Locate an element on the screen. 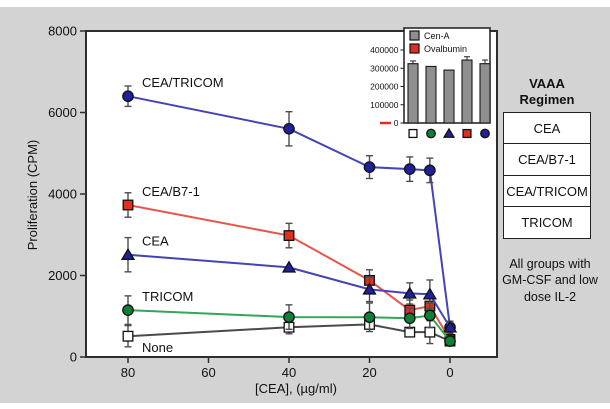 This screenshot has width=610, height=409. regimen-cell: CEA/TRICOM is located at coordinates (547, 191).